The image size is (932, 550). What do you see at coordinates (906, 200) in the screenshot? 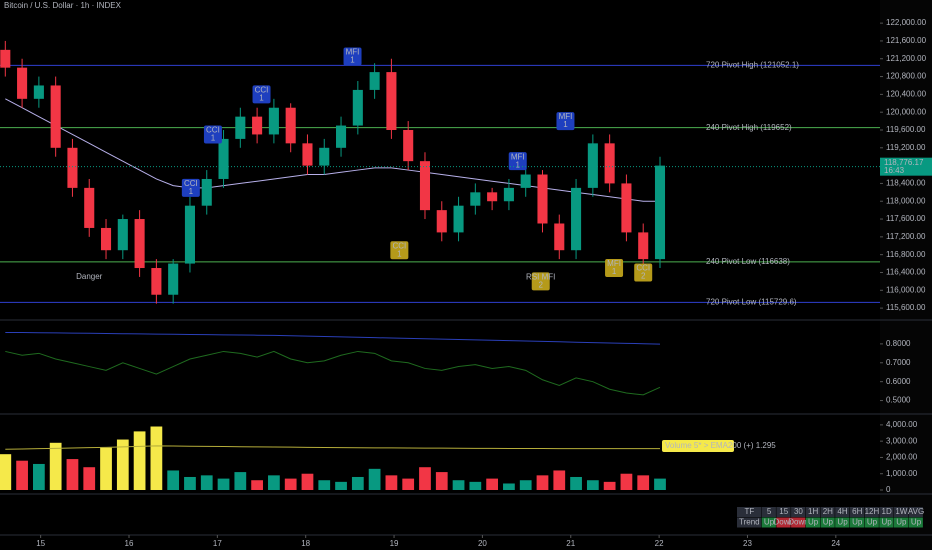
I see `y-tick-label: 118,000.00` at bounding box center [906, 200].